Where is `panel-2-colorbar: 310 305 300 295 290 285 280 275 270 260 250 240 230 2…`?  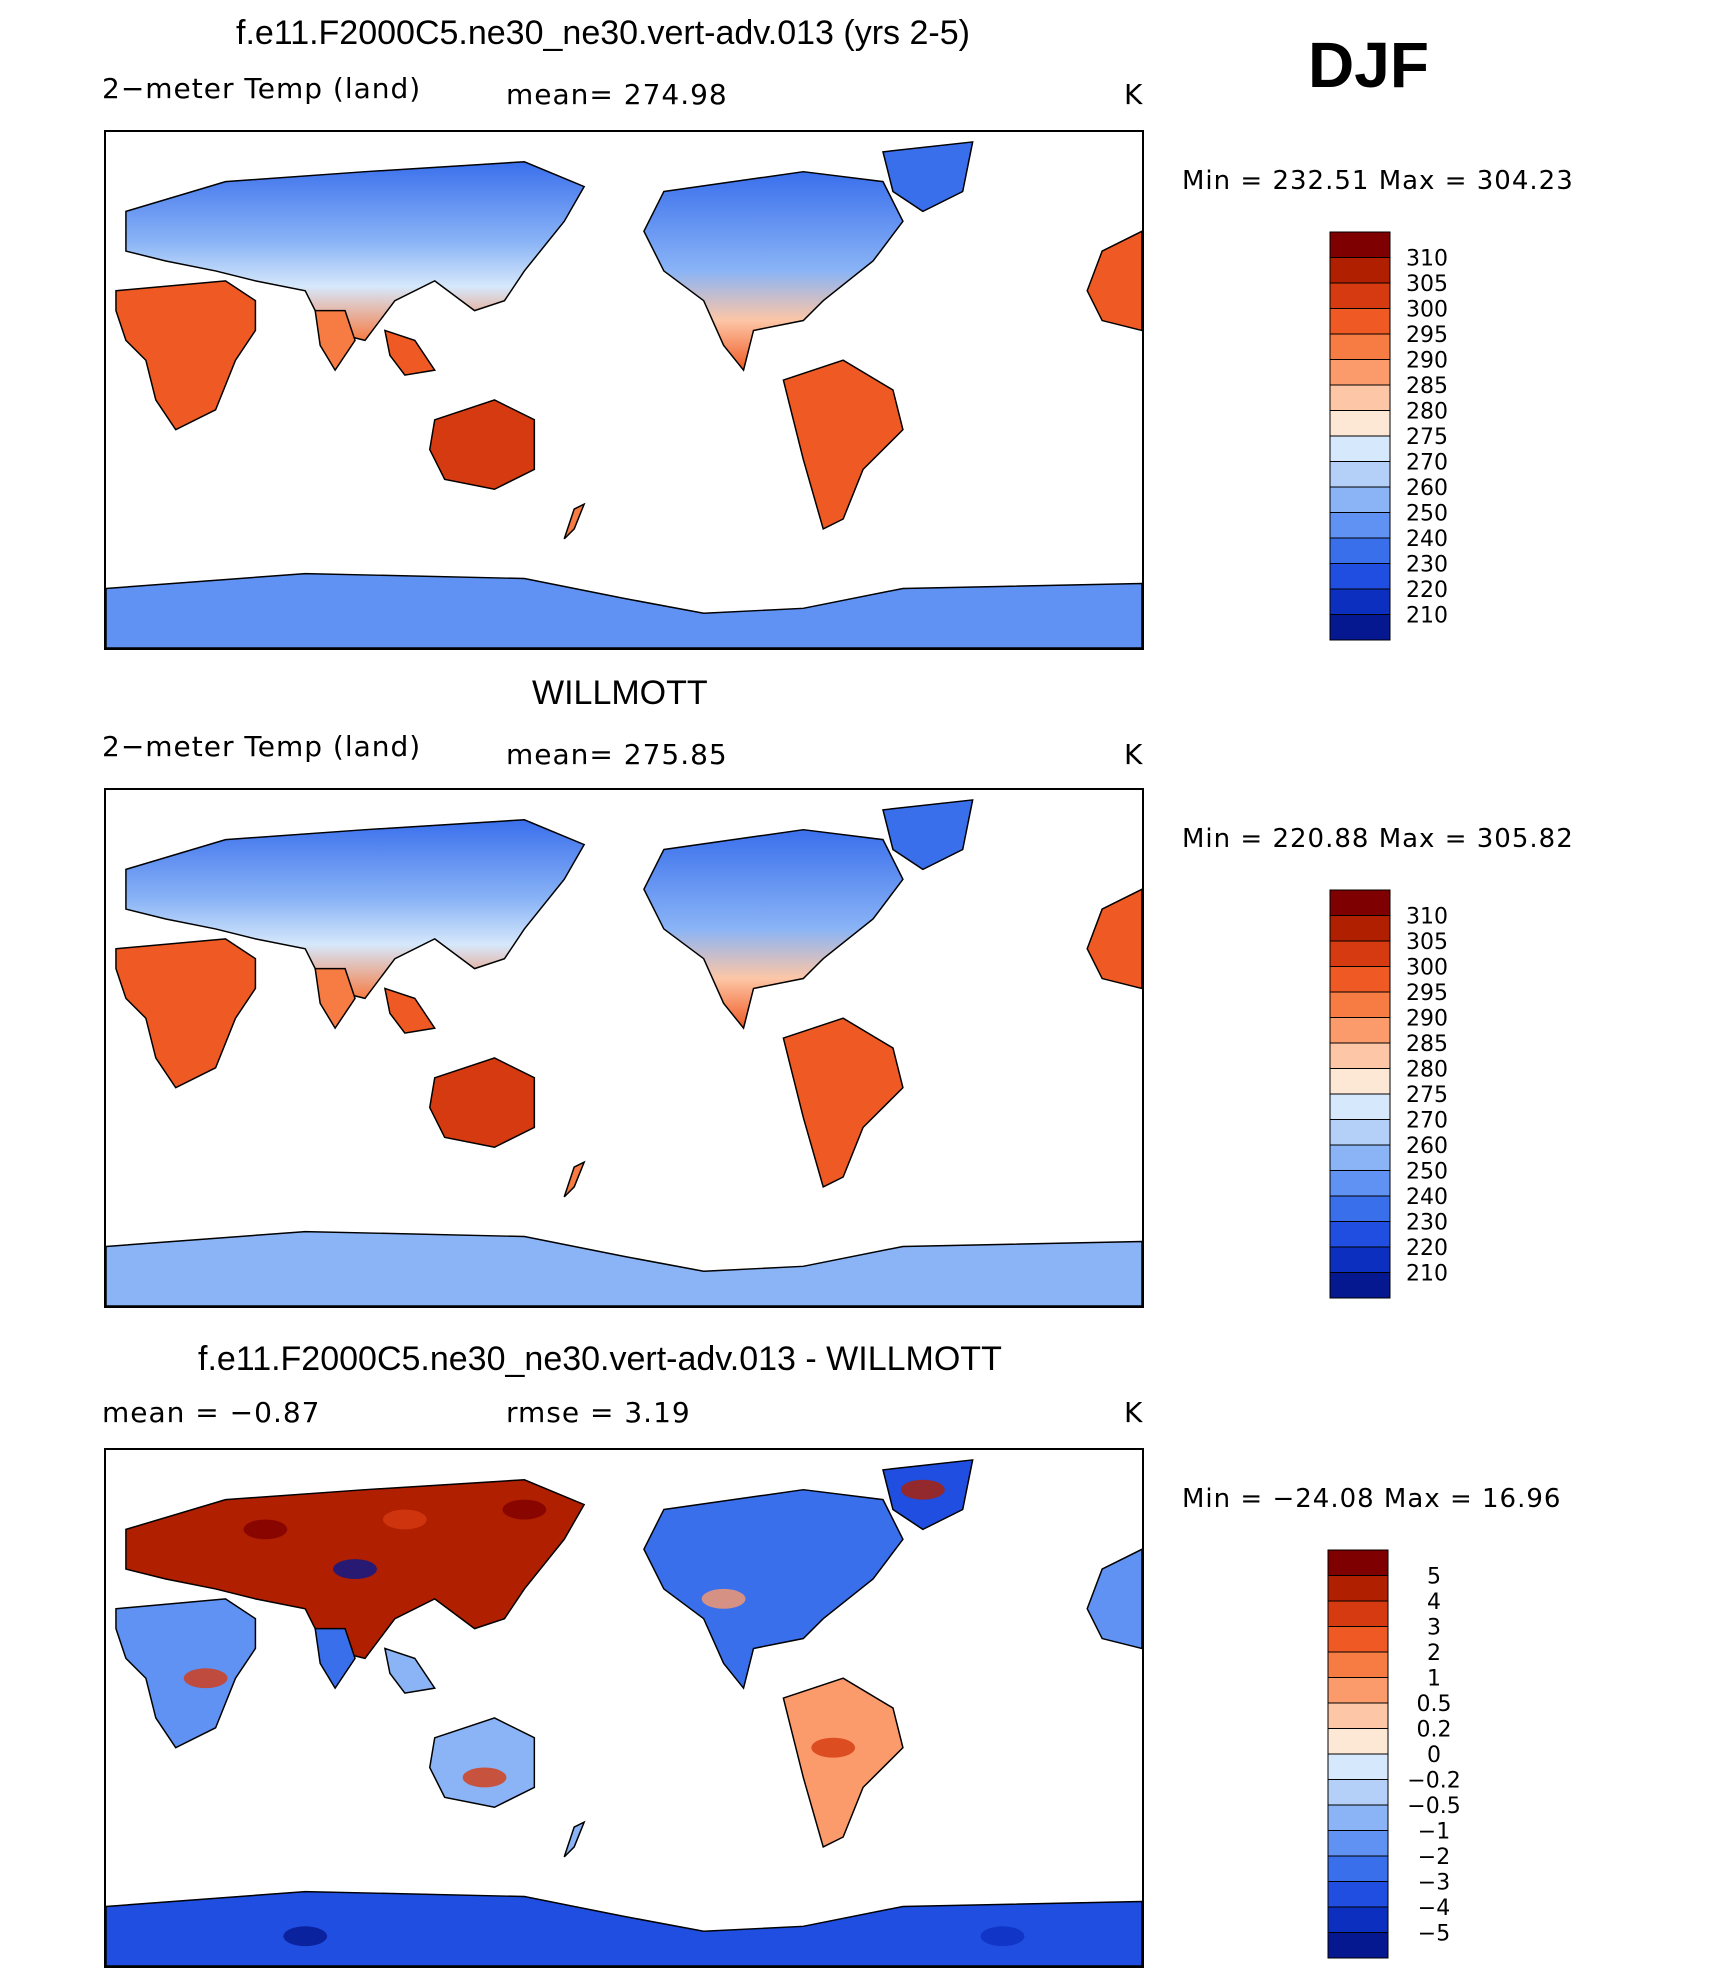 panel-2-colorbar: 310 305 300 295 290 285 280 275 270 260 250 240 230 2… is located at coordinates (1426, 1094).